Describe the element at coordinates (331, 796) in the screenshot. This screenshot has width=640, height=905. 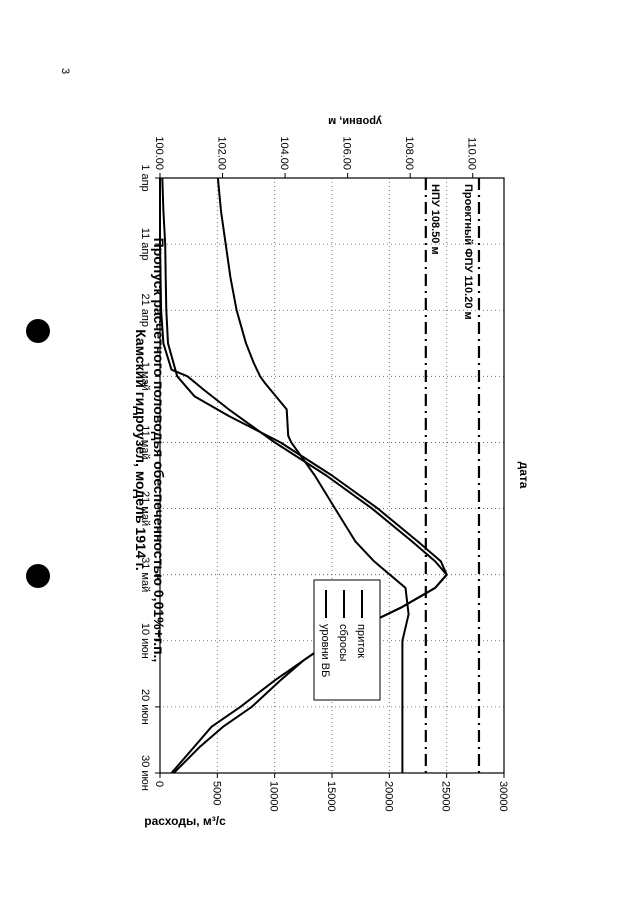
I see `y-left-tick-label: 15000` at that location.